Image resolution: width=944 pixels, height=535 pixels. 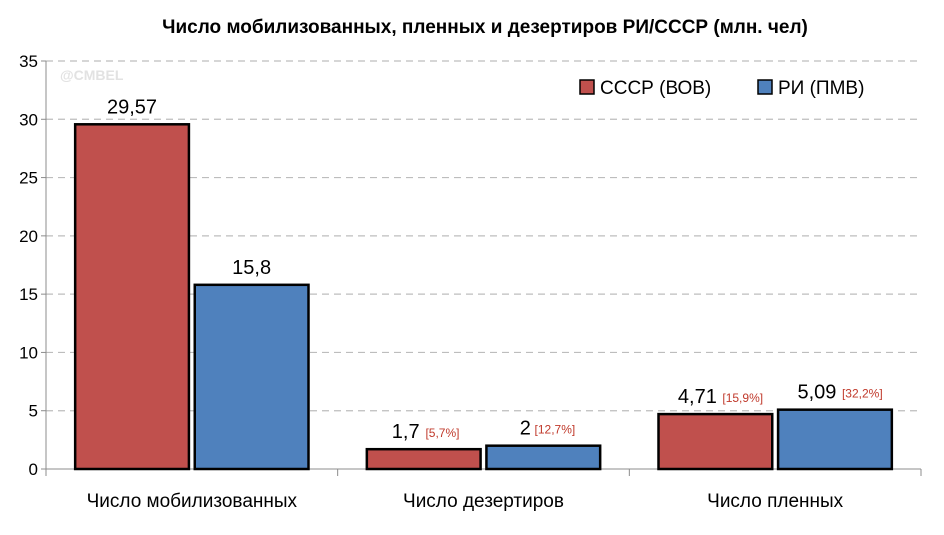 I want to click on y-tick-label: 25, so click(x=28, y=178).